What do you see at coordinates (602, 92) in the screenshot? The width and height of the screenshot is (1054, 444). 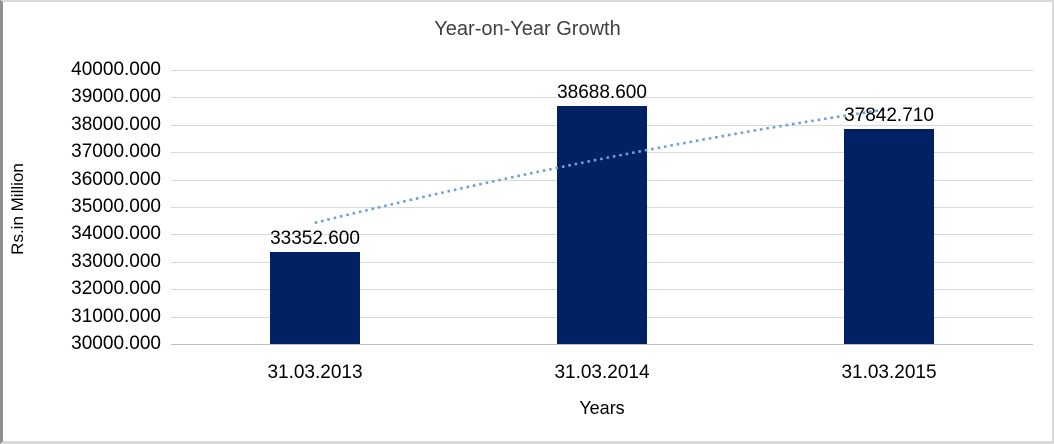 I see `bar-value-label: 38688.600` at bounding box center [602, 92].